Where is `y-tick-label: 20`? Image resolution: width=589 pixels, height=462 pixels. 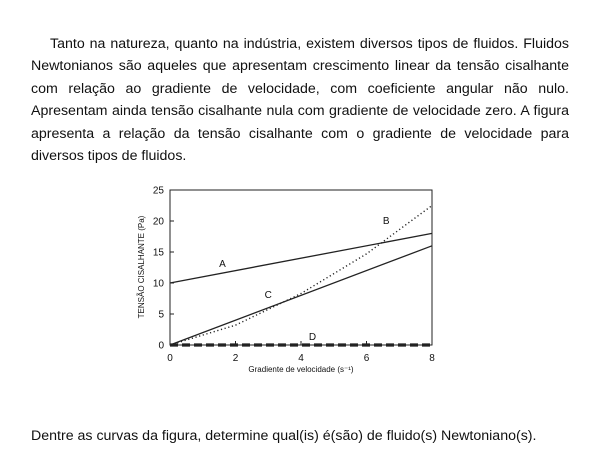 y-tick-label: 20 is located at coordinates (159, 222).